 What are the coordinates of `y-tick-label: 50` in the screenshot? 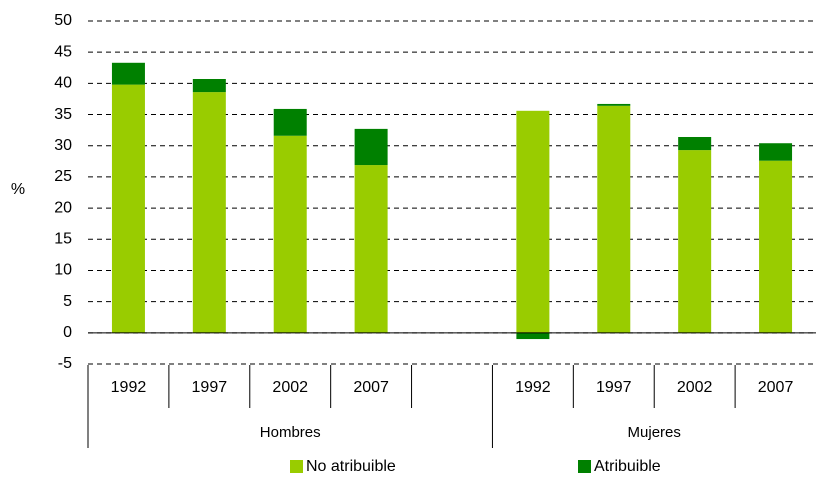 It's located at (63, 20).